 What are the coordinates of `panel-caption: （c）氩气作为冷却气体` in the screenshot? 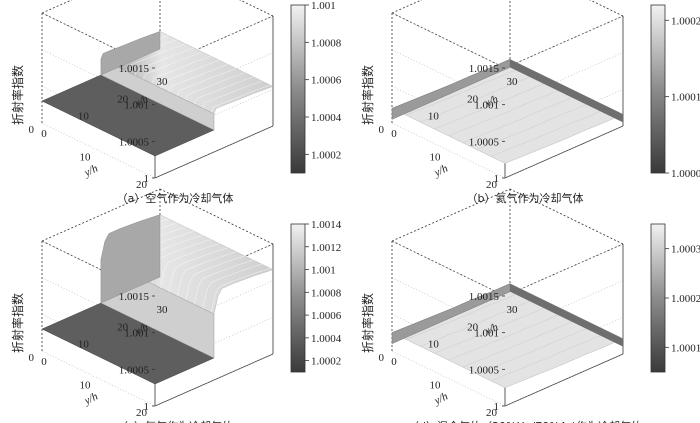 It's located at (175, 421).